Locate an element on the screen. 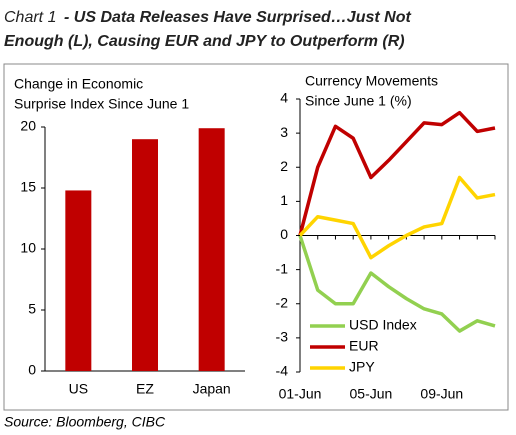 Image resolution: width=516 pixels, height=435 pixels. y-tick-label: 5 is located at coordinates (32, 309).